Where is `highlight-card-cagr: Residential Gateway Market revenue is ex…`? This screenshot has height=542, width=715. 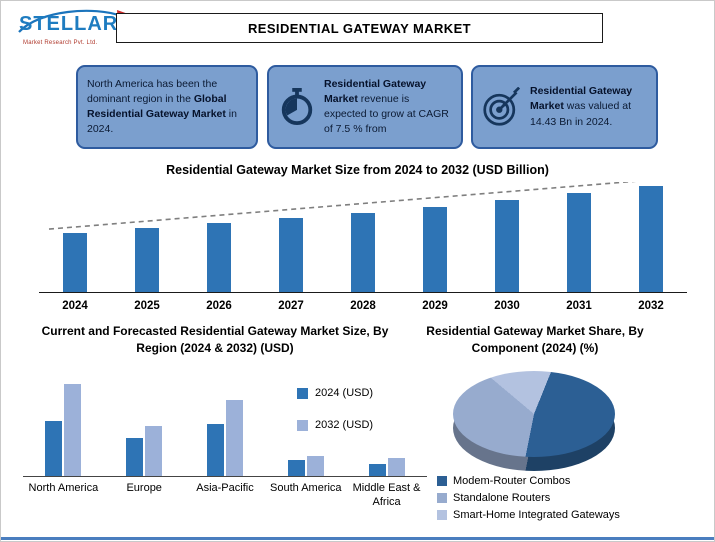 highlight-card-cagr: Residential Gateway Market revenue is ex… is located at coordinates (365, 107).